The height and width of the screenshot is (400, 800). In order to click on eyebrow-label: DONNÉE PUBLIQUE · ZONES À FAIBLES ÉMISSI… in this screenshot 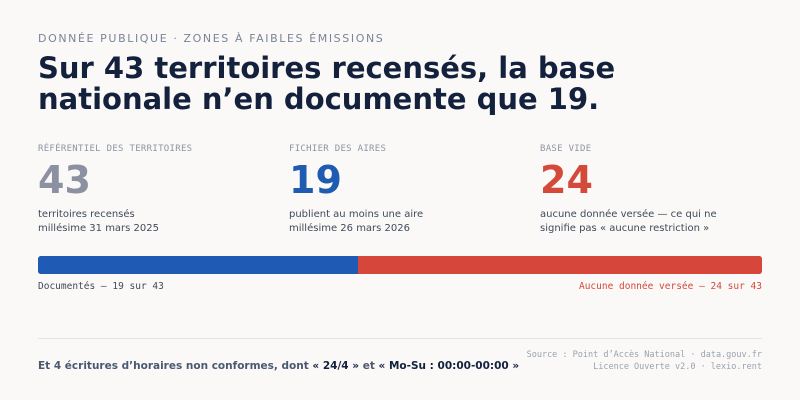, I will do `click(211, 38)`.